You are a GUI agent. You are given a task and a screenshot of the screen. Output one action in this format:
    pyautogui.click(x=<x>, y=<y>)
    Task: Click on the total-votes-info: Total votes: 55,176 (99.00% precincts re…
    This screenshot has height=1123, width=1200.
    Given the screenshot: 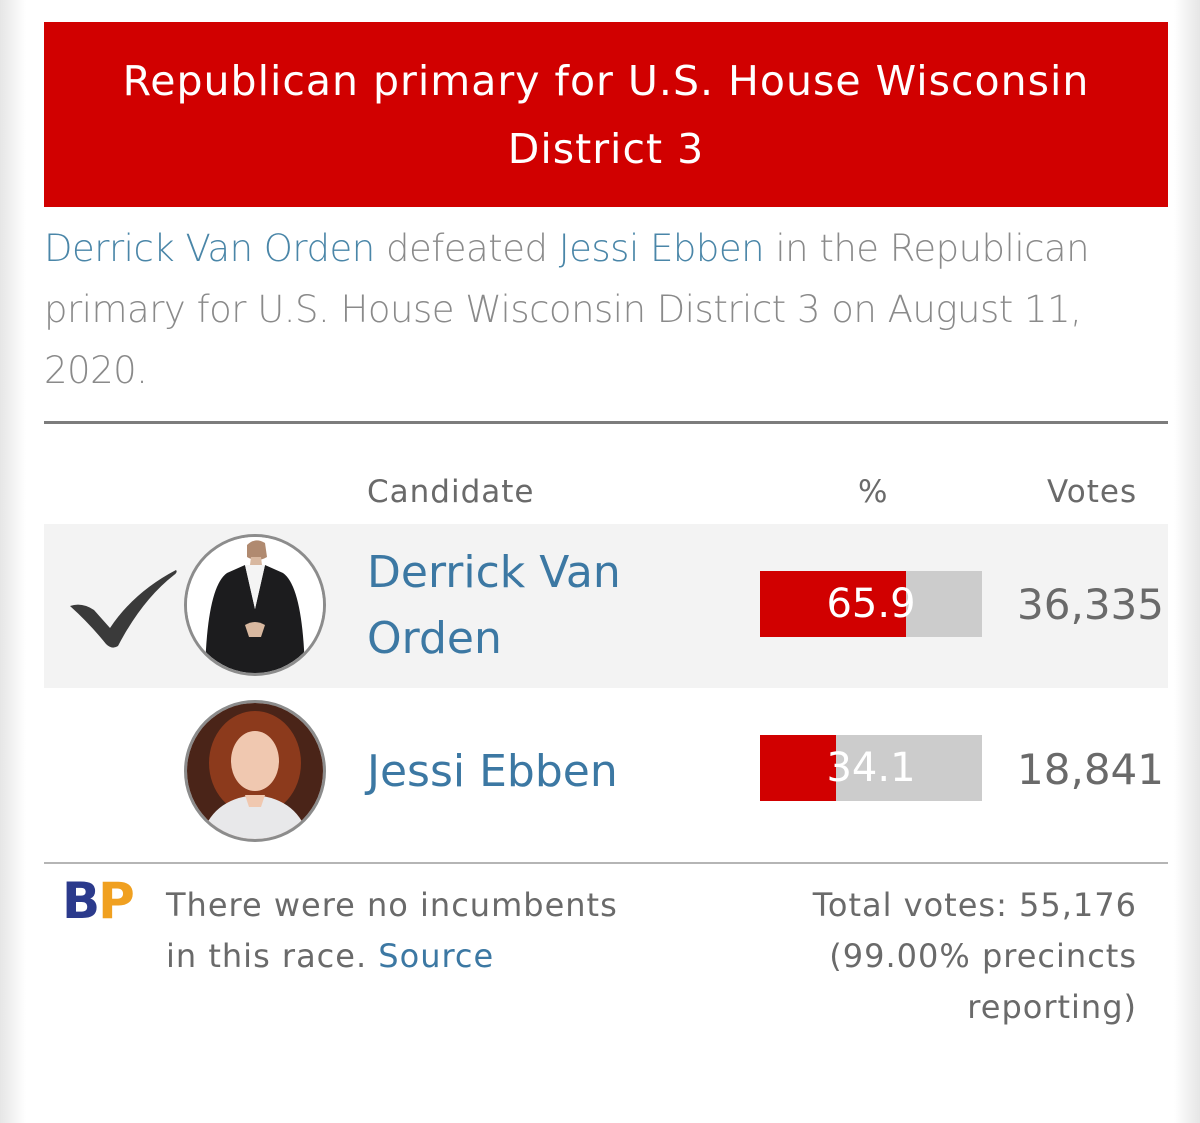 What is the action you would take?
    pyautogui.click(x=975, y=956)
    